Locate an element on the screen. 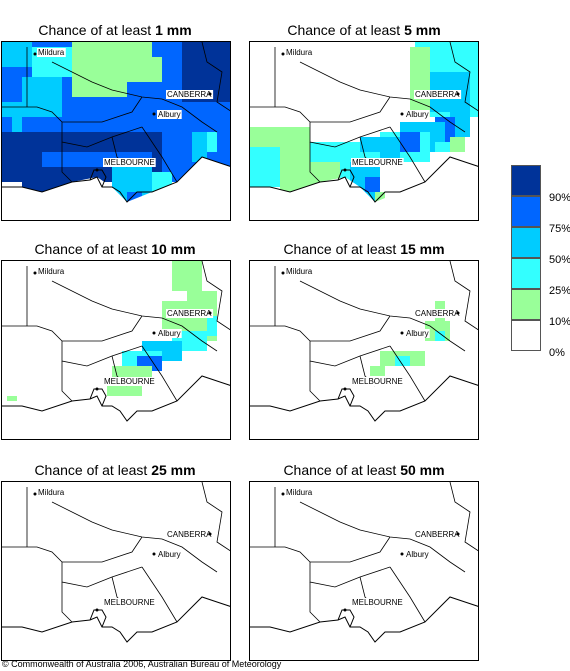 This screenshot has width=570, height=671. title-threshold: 25 mm is located at coordinates (173, 470).